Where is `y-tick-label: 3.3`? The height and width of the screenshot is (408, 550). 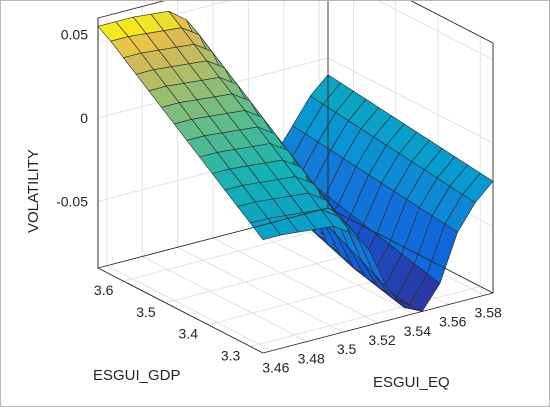 y-tick-label: 3.3 is located at coordinates (231, 355).